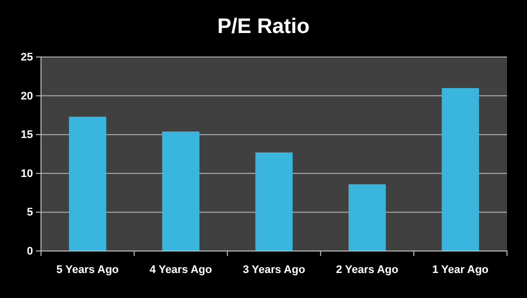  Describe the element at coordinates (29, 252) in the screenshot. I see `y-tick-label: 0` at that location.